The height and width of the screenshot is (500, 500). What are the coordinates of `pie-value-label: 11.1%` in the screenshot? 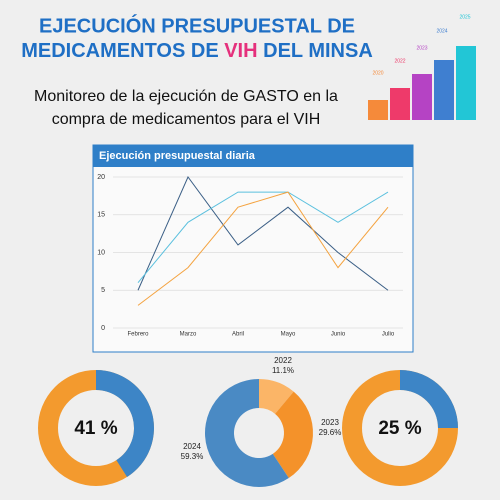 It's located at (283, 370).